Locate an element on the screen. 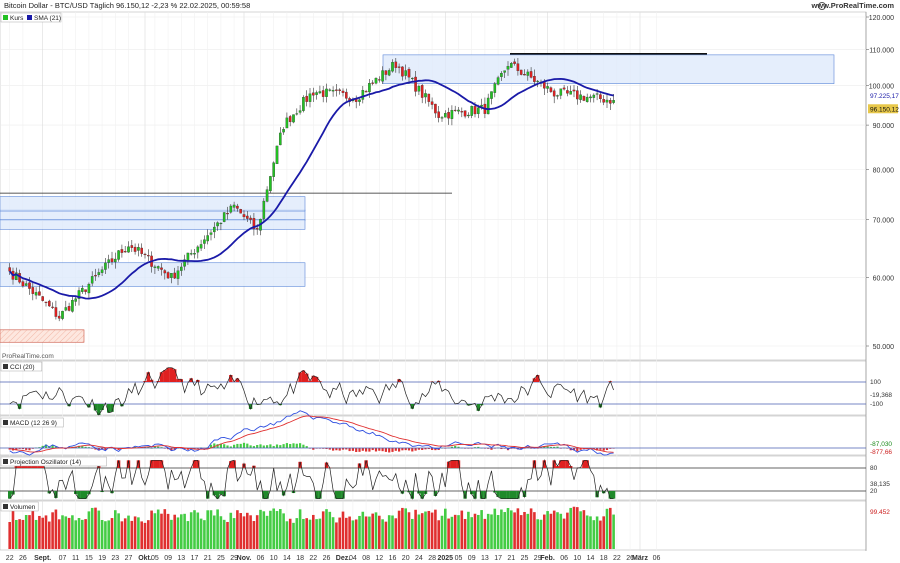  search-icon is located at coordinates (822, 6).